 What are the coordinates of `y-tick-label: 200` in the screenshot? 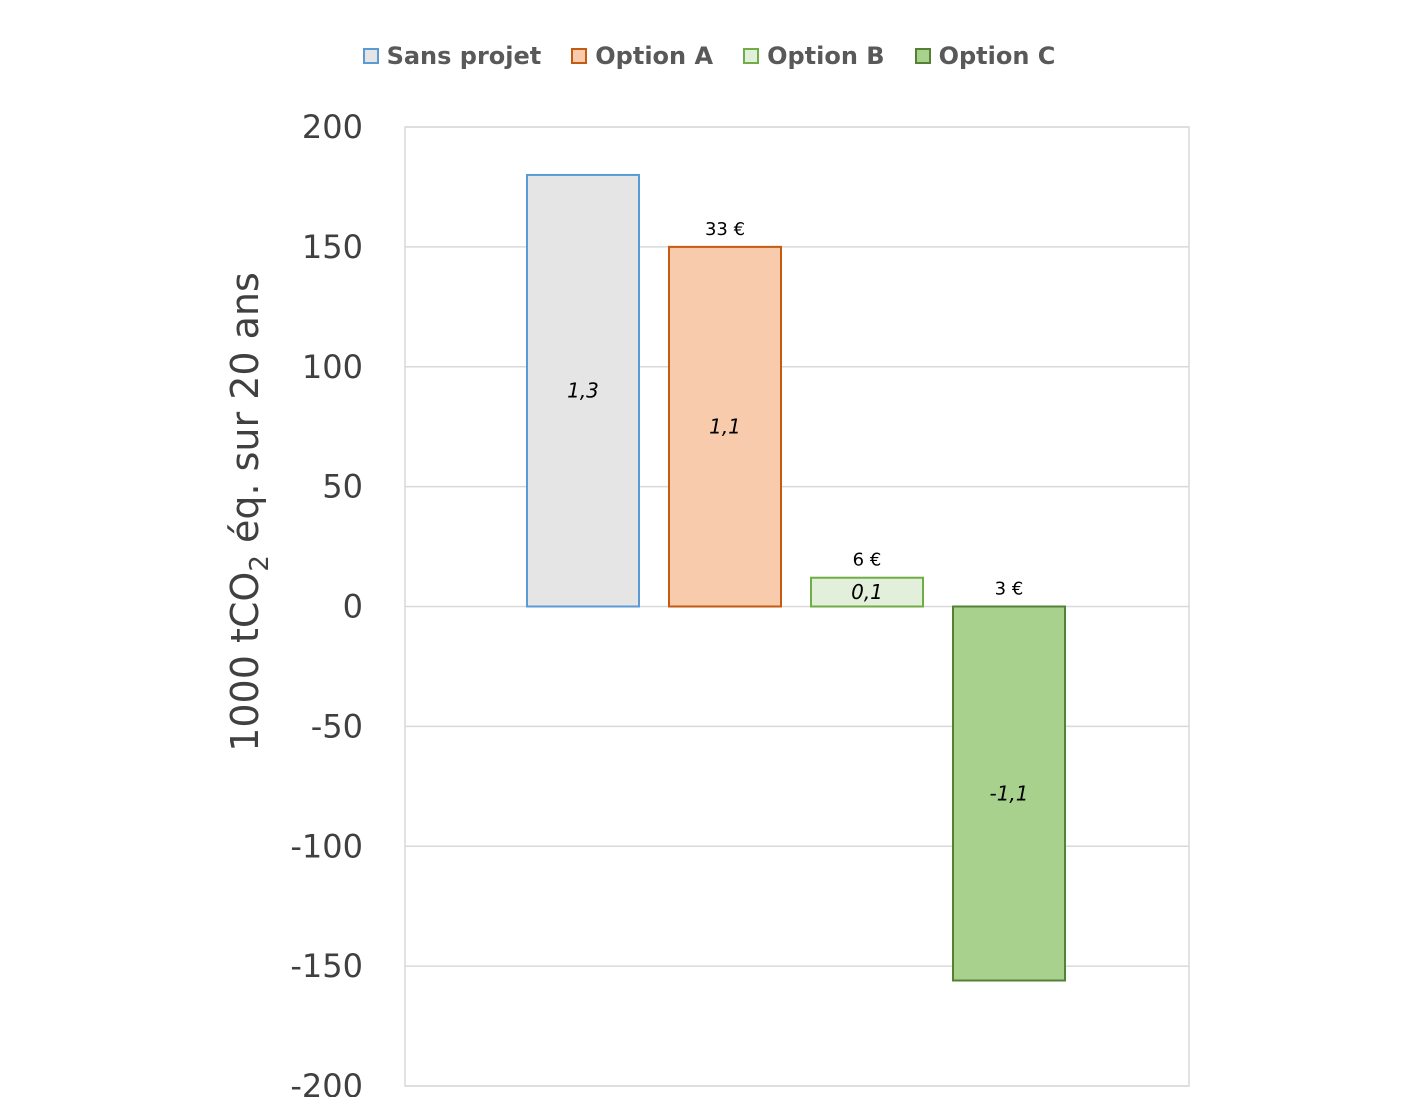 It's located at (332, 127).